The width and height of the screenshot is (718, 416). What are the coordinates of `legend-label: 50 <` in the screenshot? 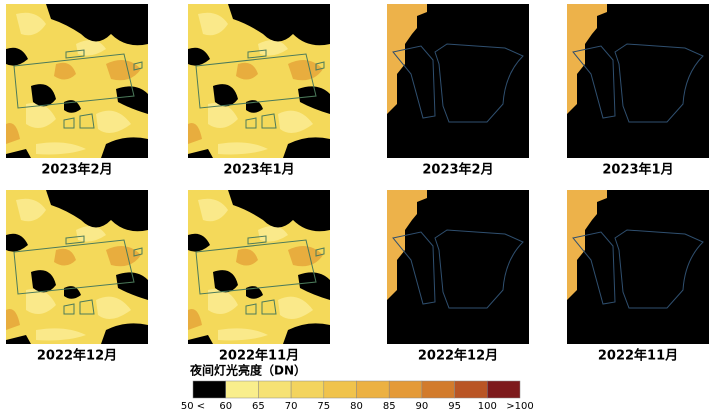 It's located at (193, 406).